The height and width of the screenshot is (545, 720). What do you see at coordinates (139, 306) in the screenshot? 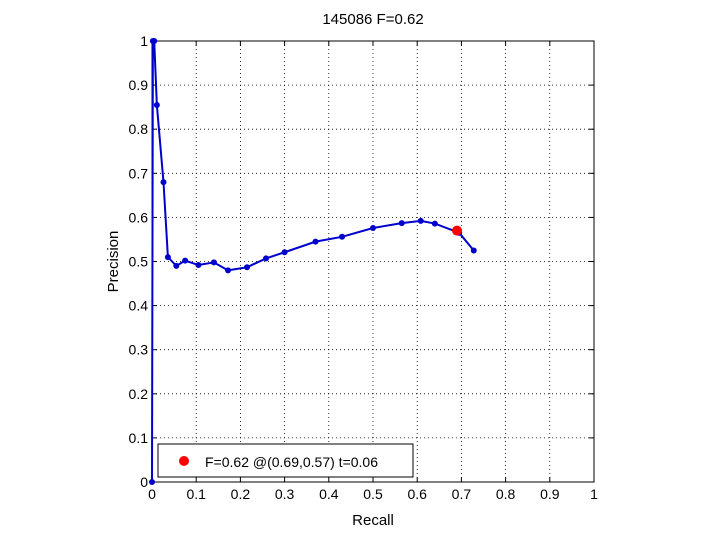
I see `y-tick-label: 0.4` at bounding box center [139, 306].